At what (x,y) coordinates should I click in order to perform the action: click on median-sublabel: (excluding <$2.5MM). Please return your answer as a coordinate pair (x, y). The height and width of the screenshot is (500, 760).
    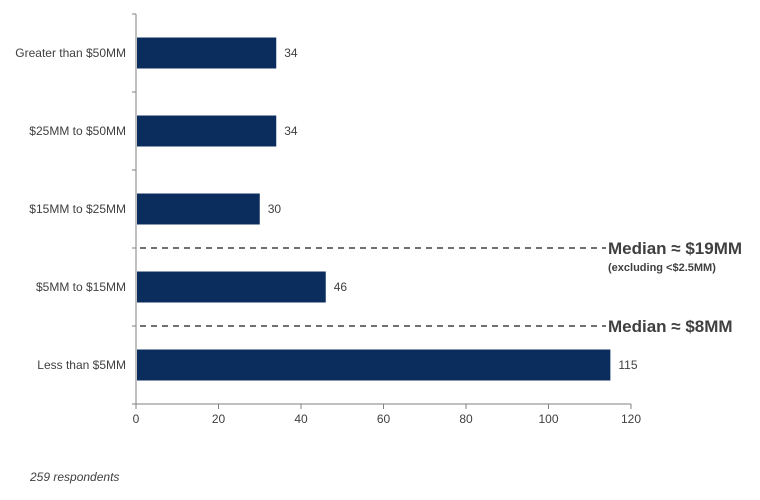
    Looking at the image, I should click on (662, 268).